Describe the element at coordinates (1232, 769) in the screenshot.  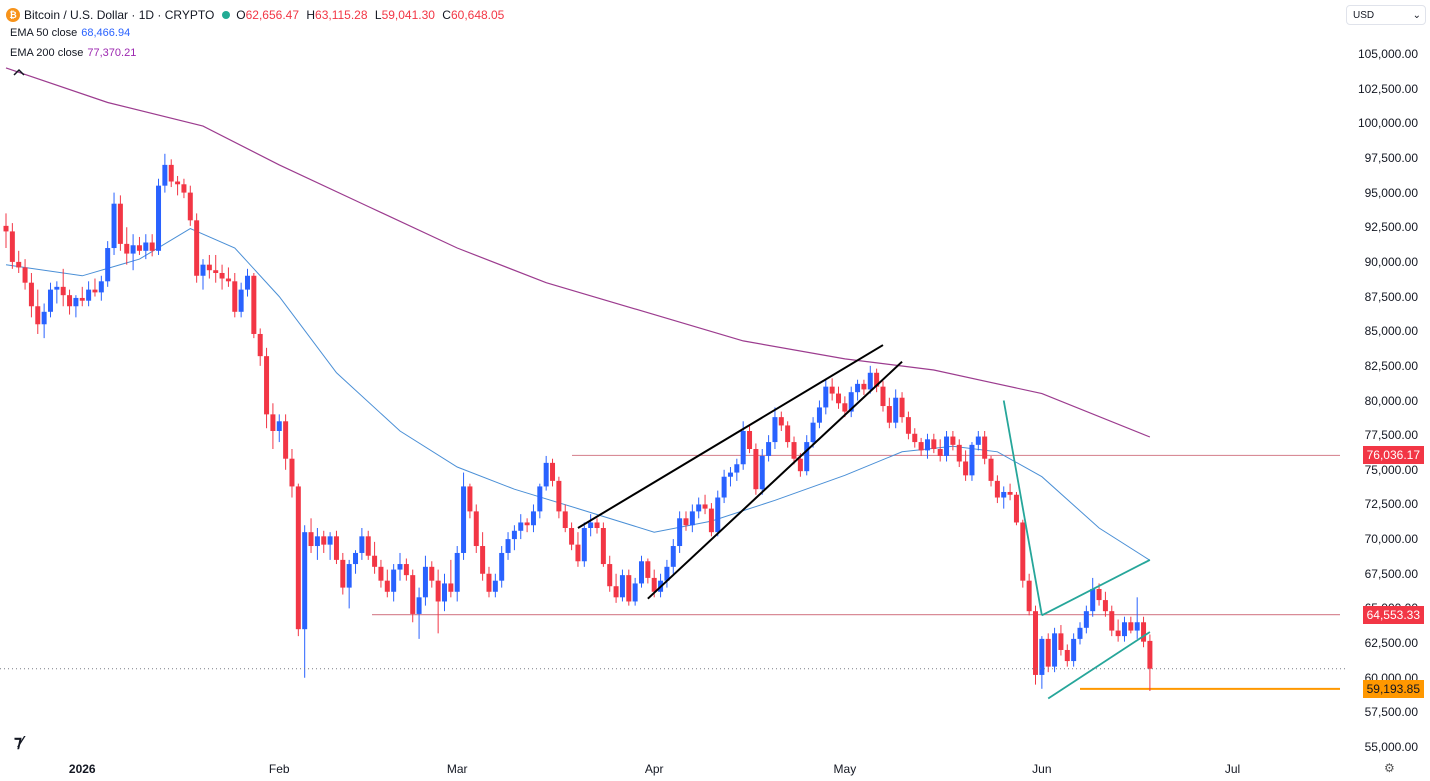
I see `x-tick-label: Jul` at that location.